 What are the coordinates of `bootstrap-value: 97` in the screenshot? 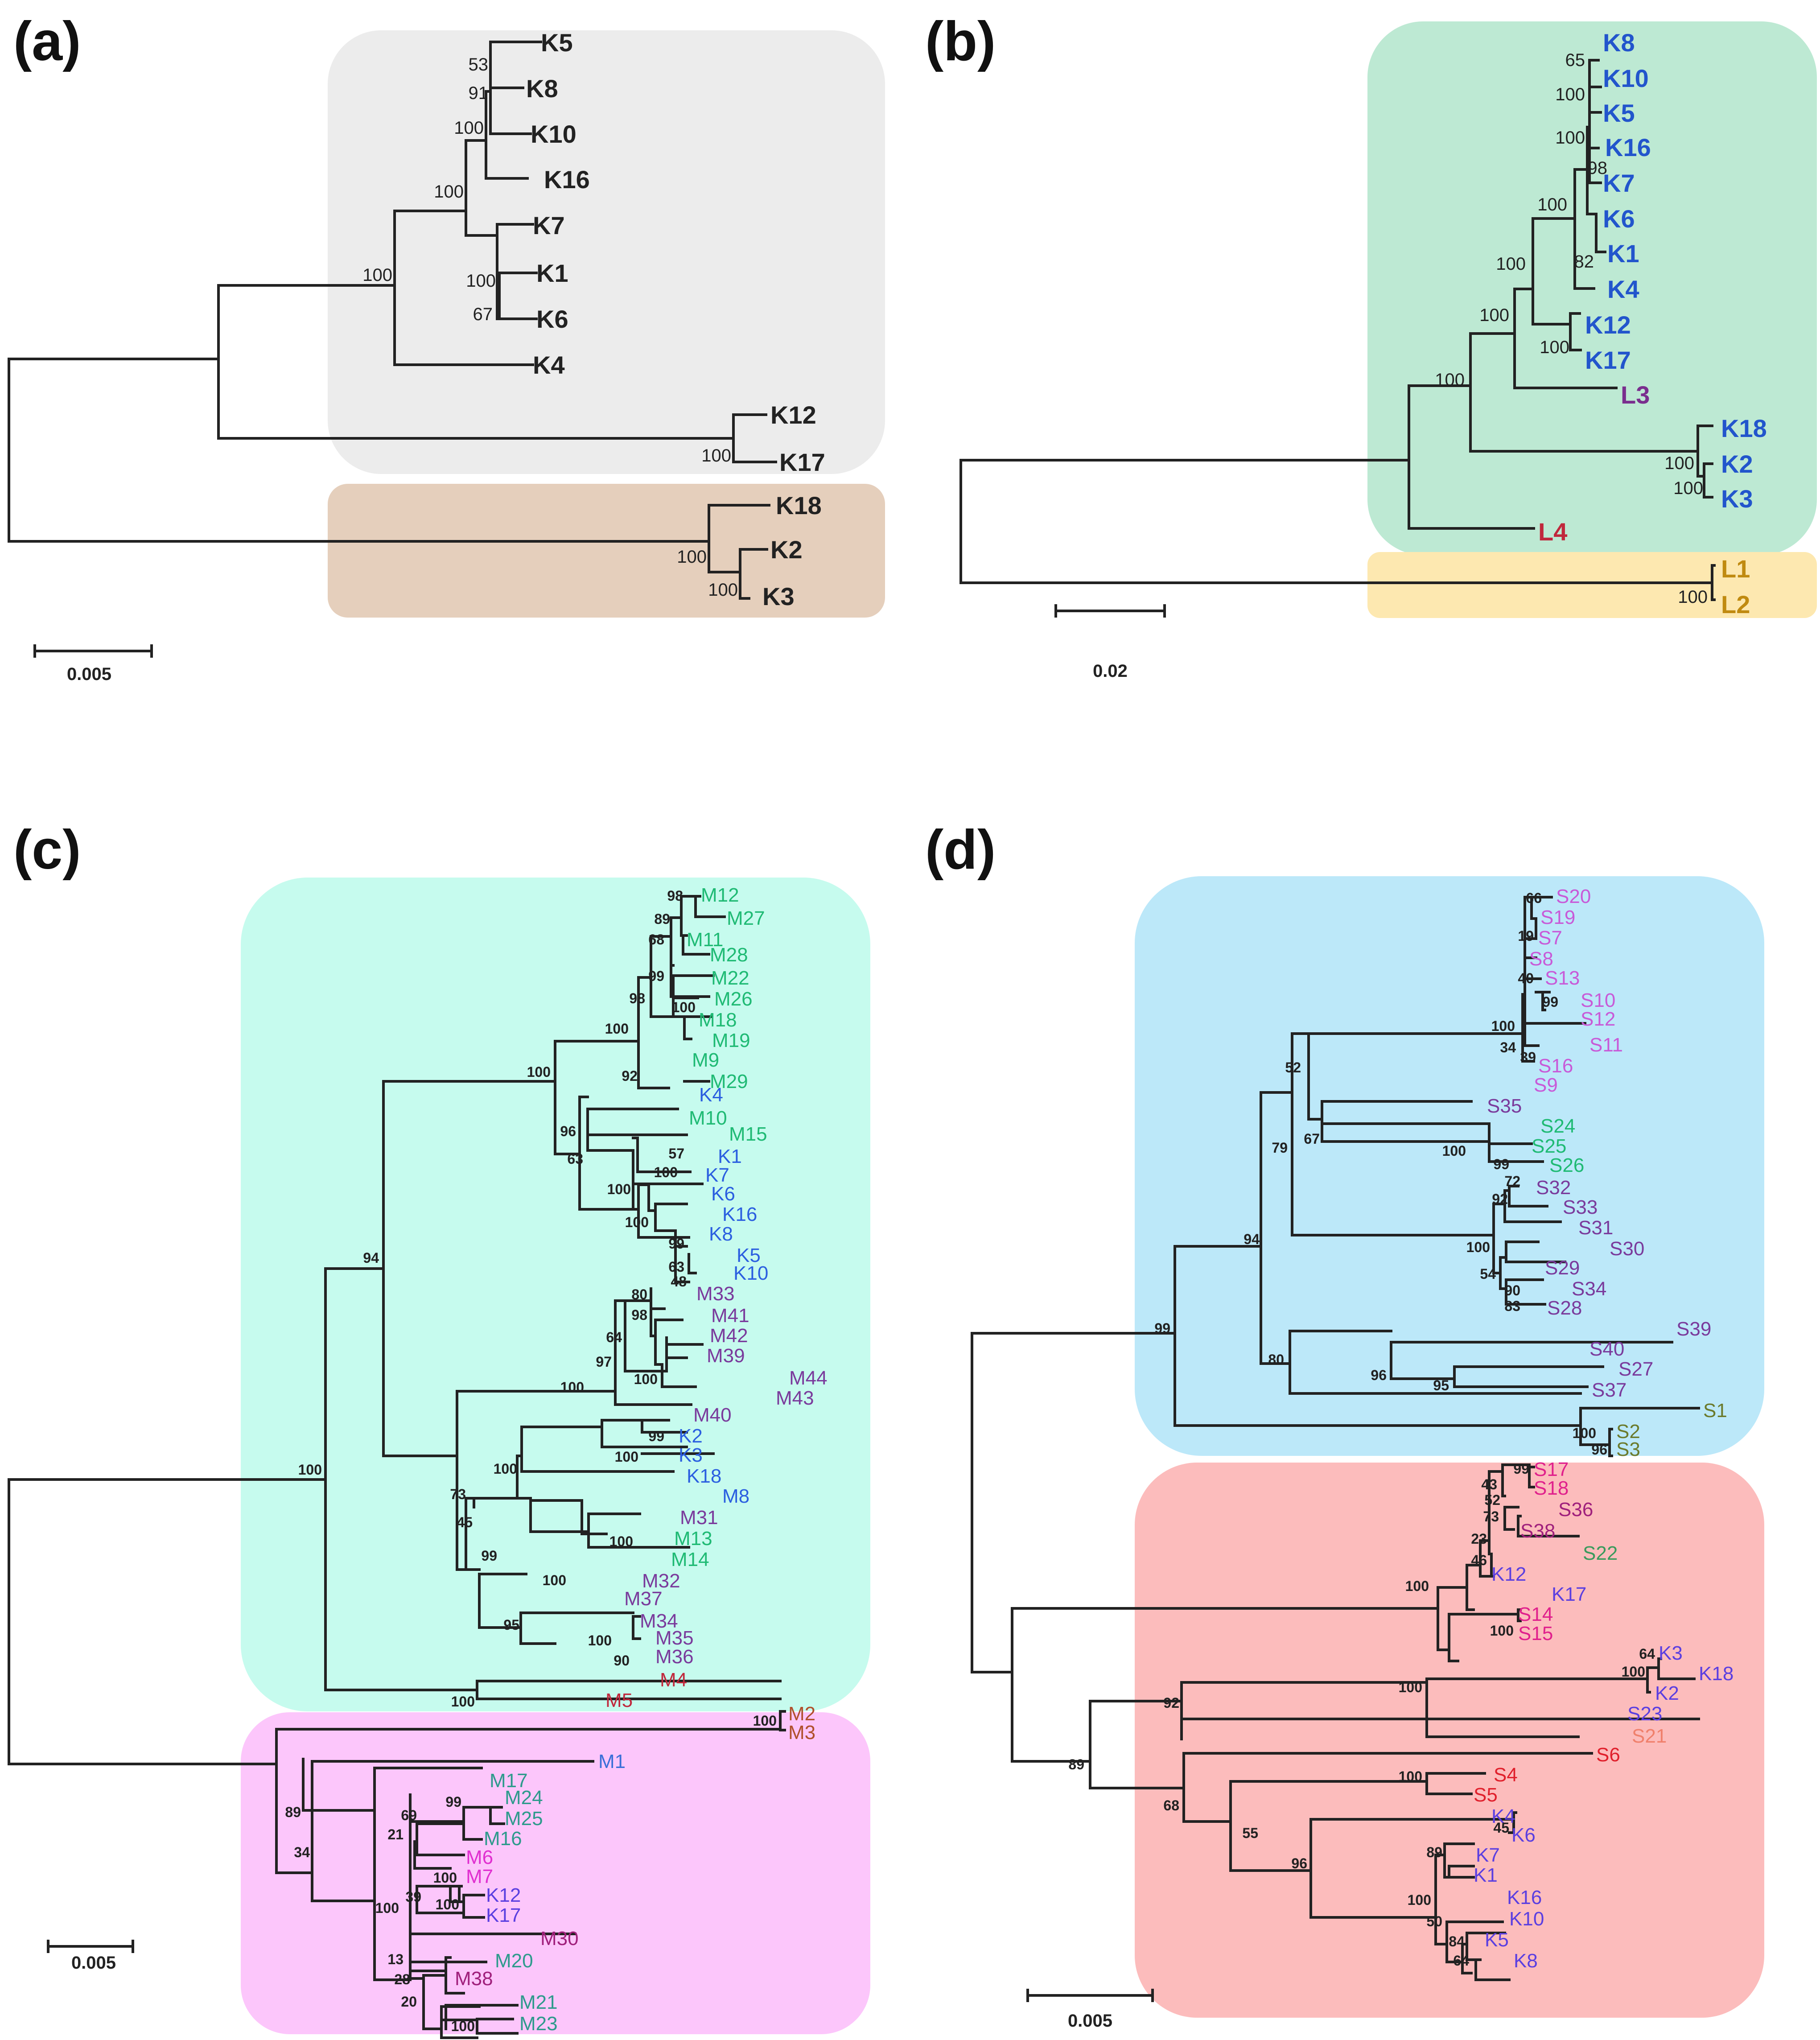 It's located at (604, 1362).